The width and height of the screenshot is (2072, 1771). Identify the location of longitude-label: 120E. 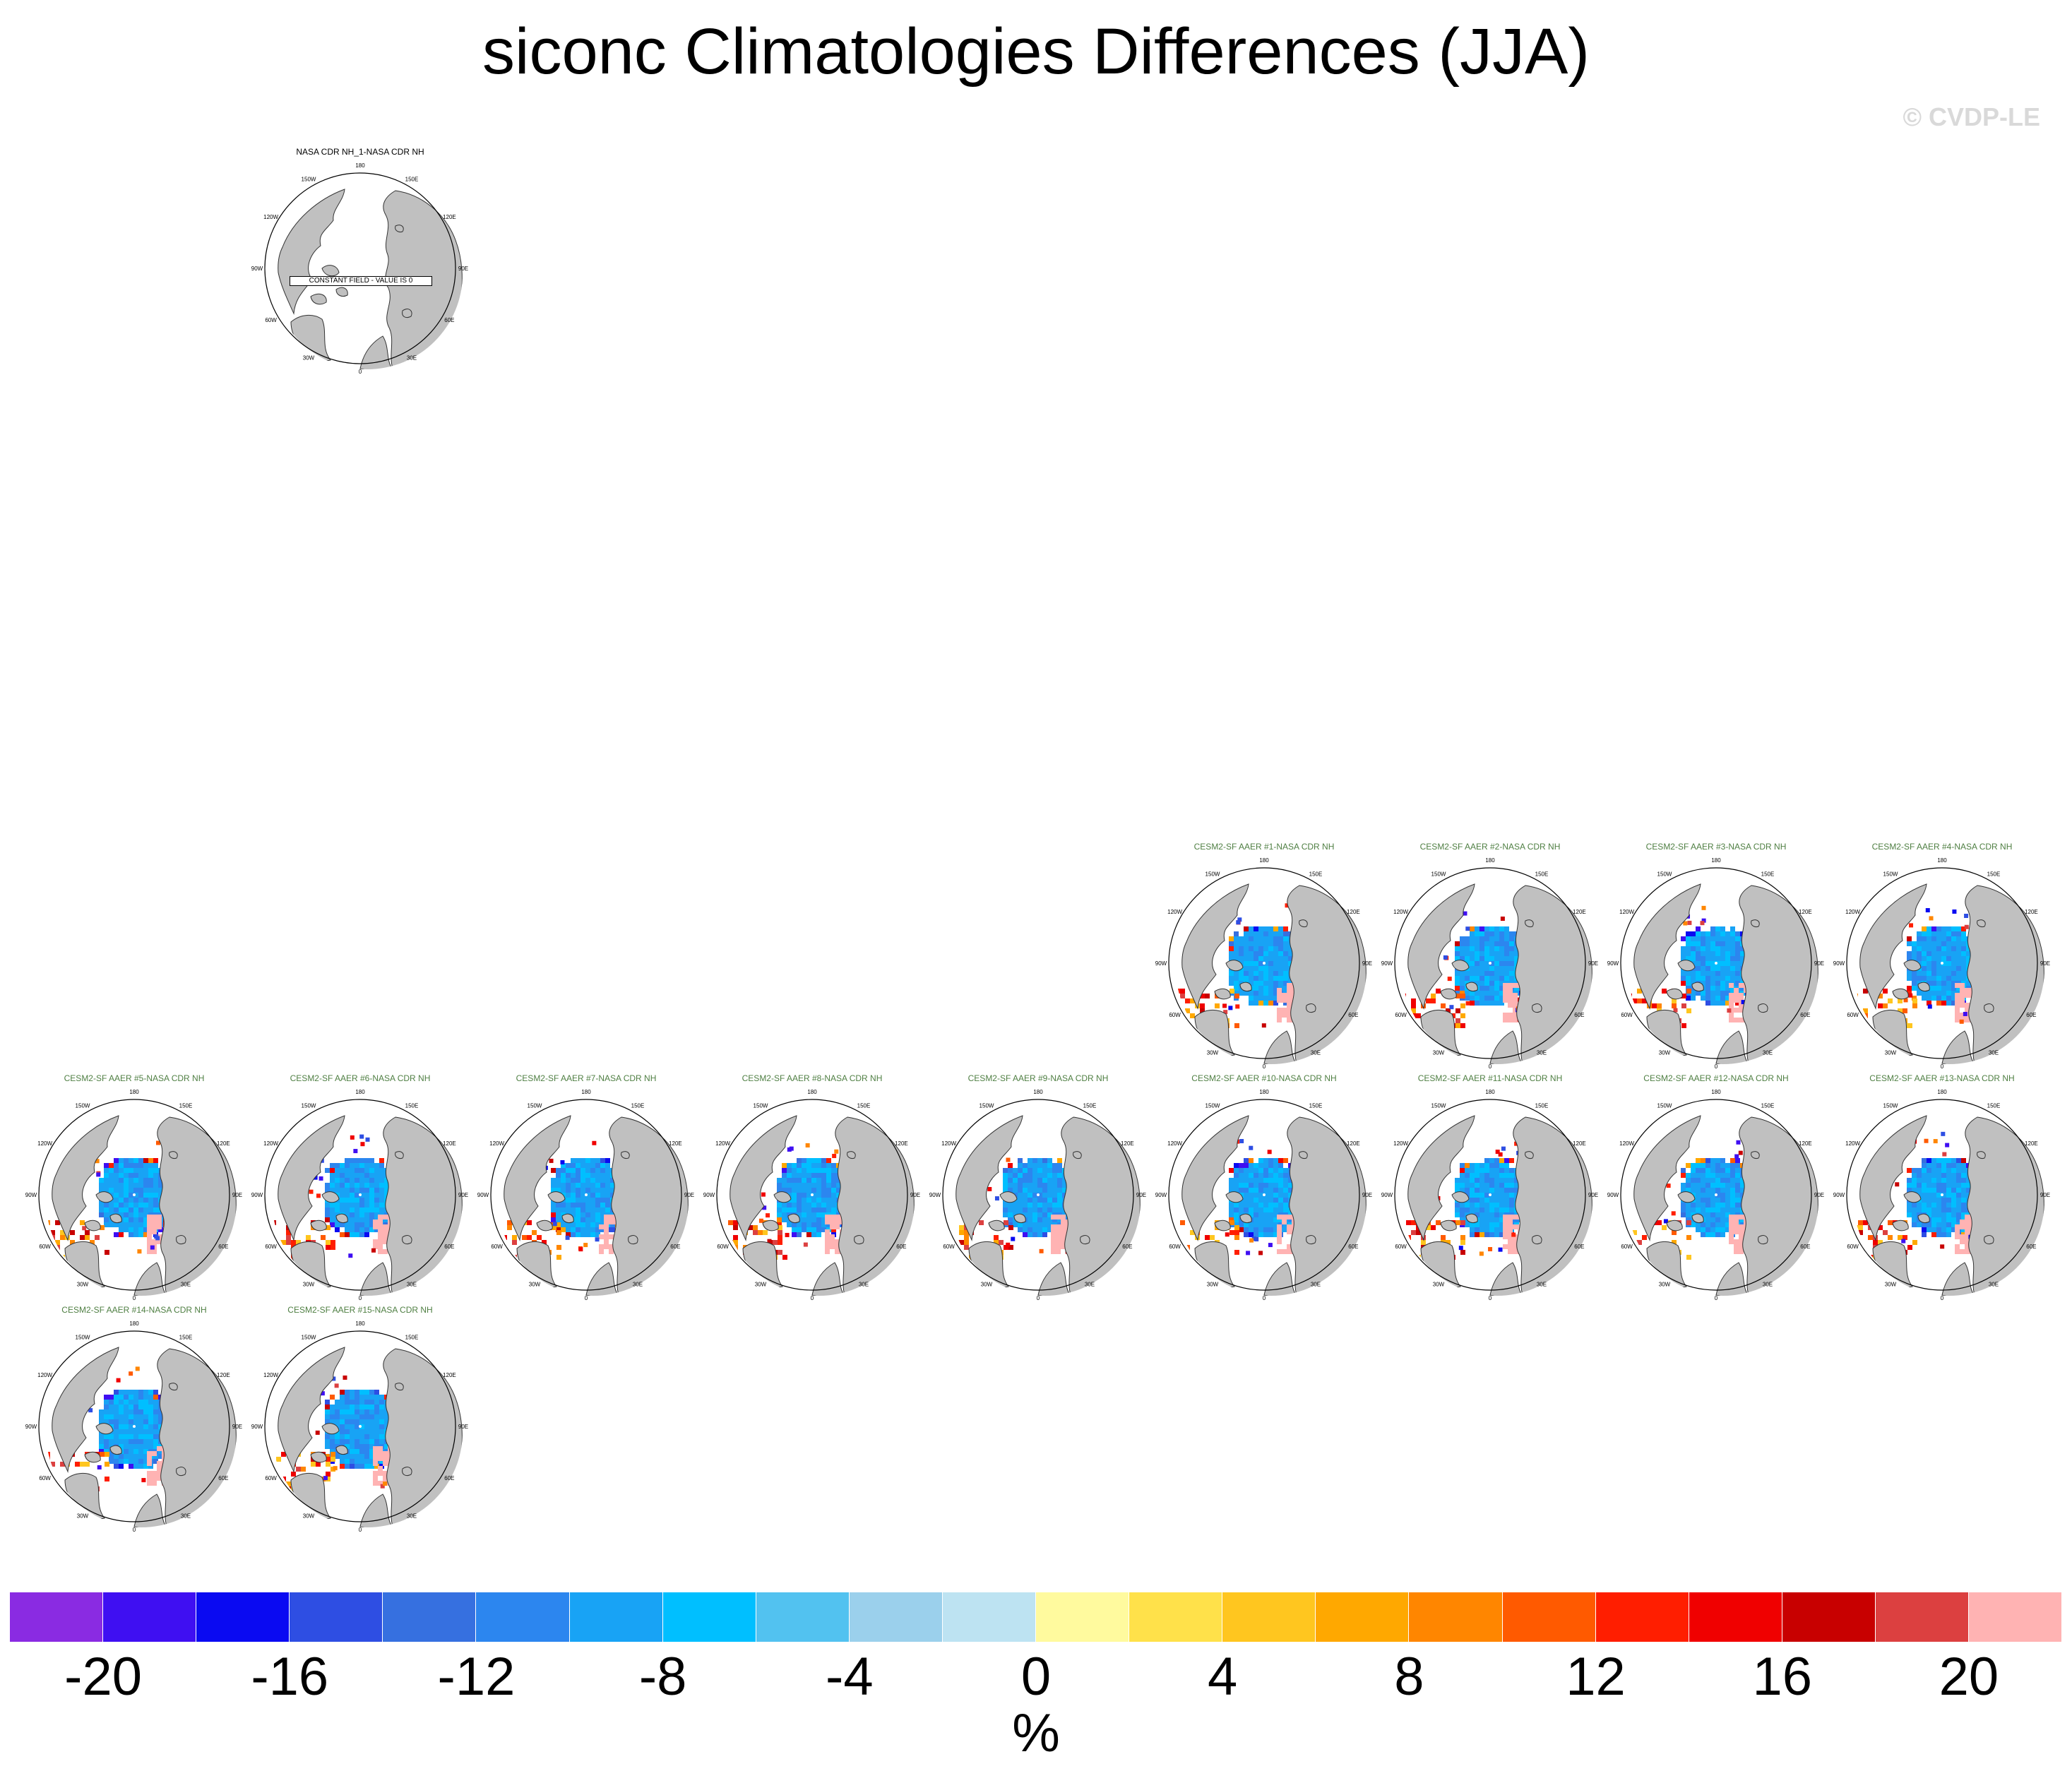
(1353, 1143).